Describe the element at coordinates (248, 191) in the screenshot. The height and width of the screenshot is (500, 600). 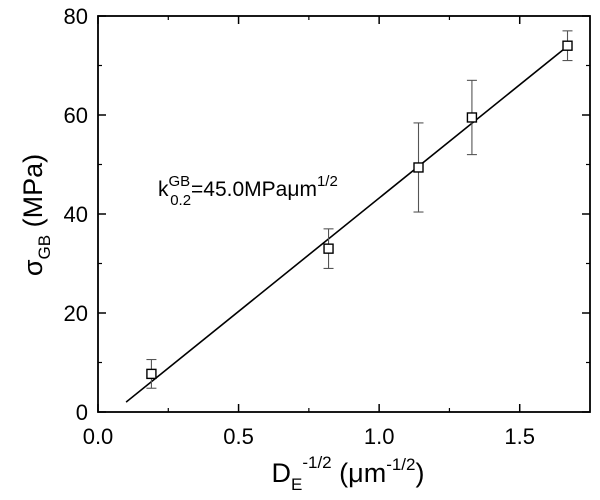
I see `annotation-slope: kGB 0.2=45.0MPaμm1/2` at that location.